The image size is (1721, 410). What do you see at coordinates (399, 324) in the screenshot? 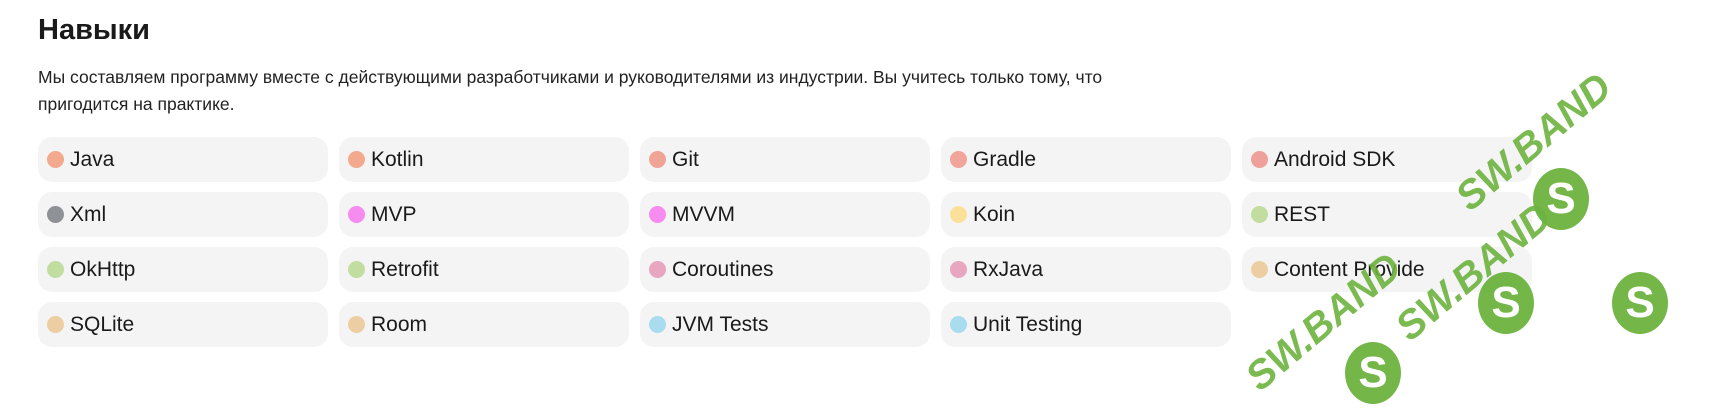
I see `skill-label: Room` at bounding box center [399, 324].